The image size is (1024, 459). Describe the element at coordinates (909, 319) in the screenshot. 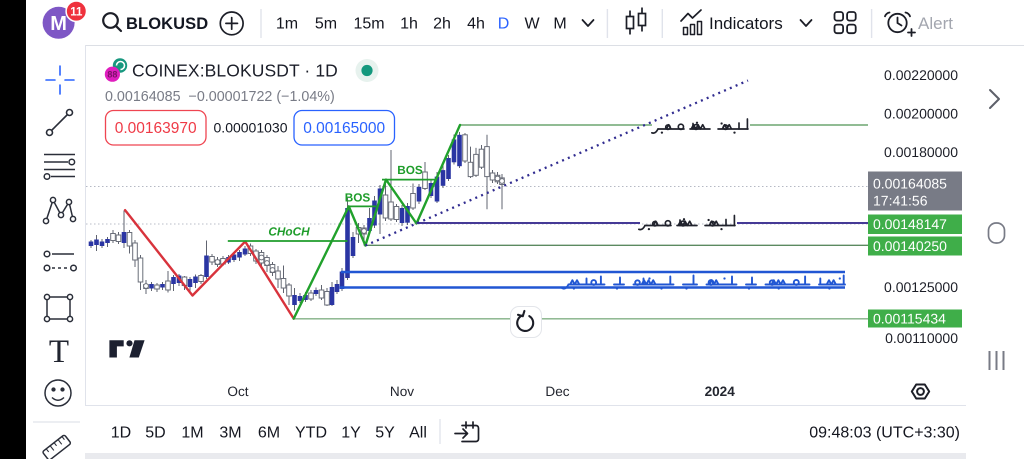

I see `svg-text: 0.00115434` at that location.